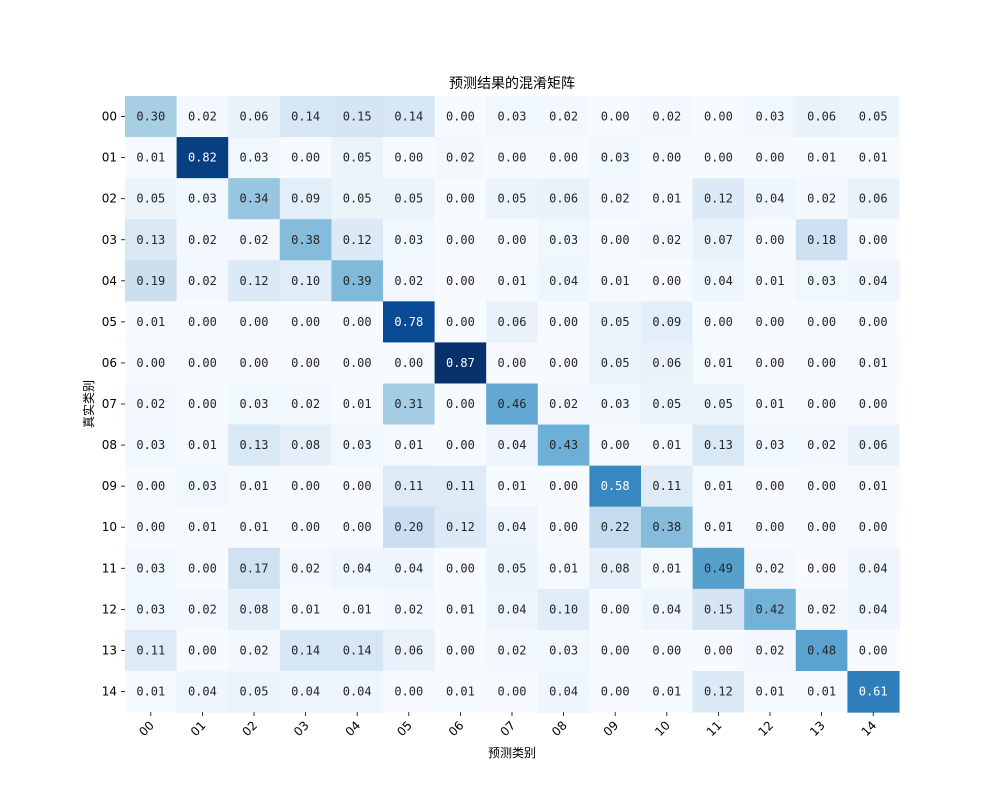 The width and height of the screenshot is (1000, 800). I want to click on y-tick-label: 08, so click(109, 445).